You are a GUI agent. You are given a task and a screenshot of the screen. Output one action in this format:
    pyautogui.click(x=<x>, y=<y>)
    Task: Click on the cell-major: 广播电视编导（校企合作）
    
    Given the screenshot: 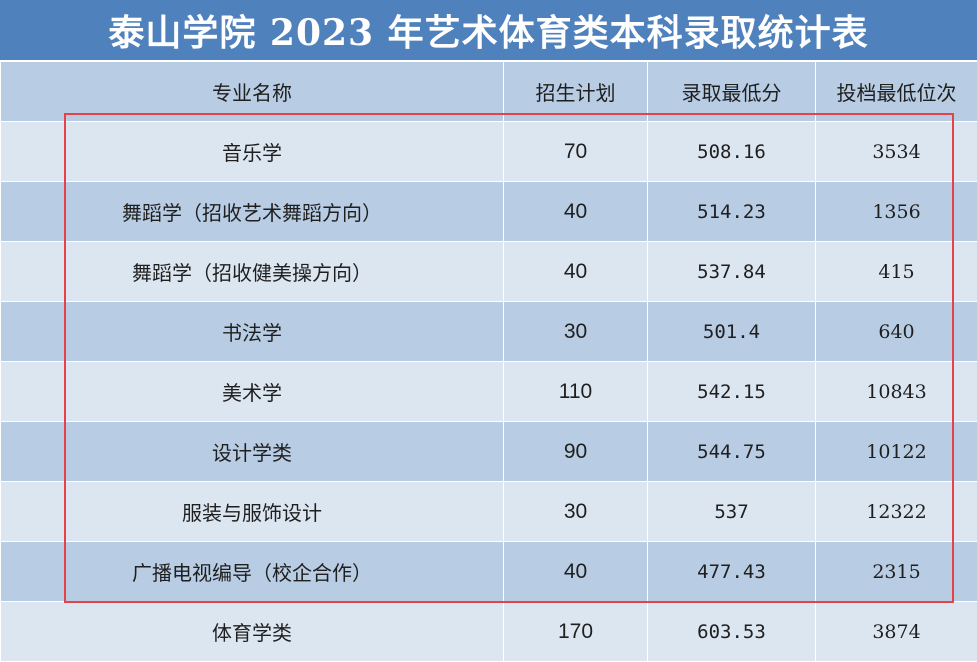 What is the action you would take?
    pyautogui.click(x=252, y=572)
    